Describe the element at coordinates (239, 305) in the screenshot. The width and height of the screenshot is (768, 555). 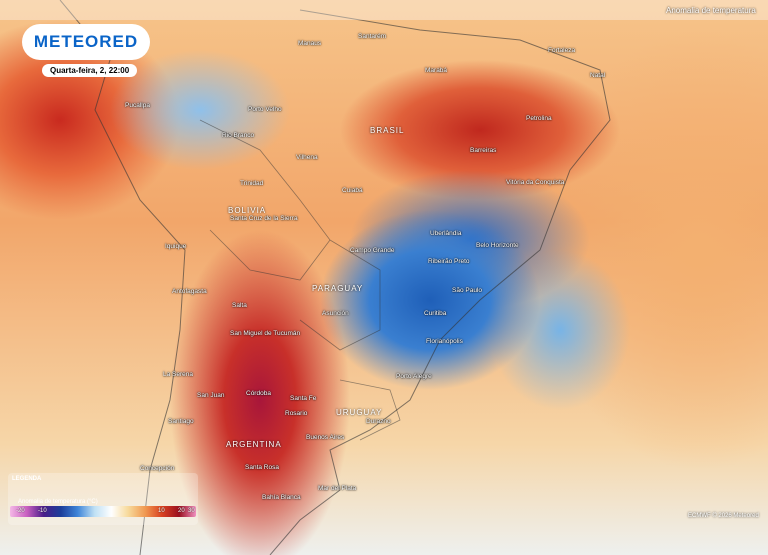
I see `city-label: Salta` at that location.